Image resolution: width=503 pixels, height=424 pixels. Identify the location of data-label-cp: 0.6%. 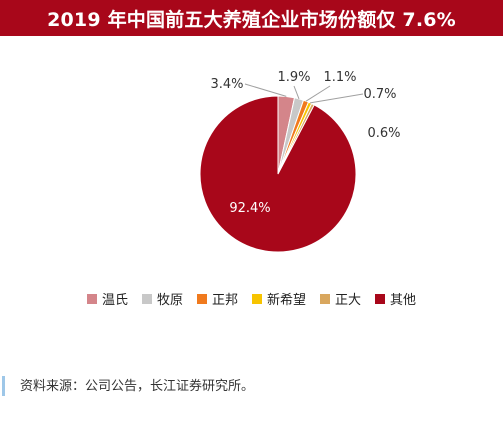
(383, 133).